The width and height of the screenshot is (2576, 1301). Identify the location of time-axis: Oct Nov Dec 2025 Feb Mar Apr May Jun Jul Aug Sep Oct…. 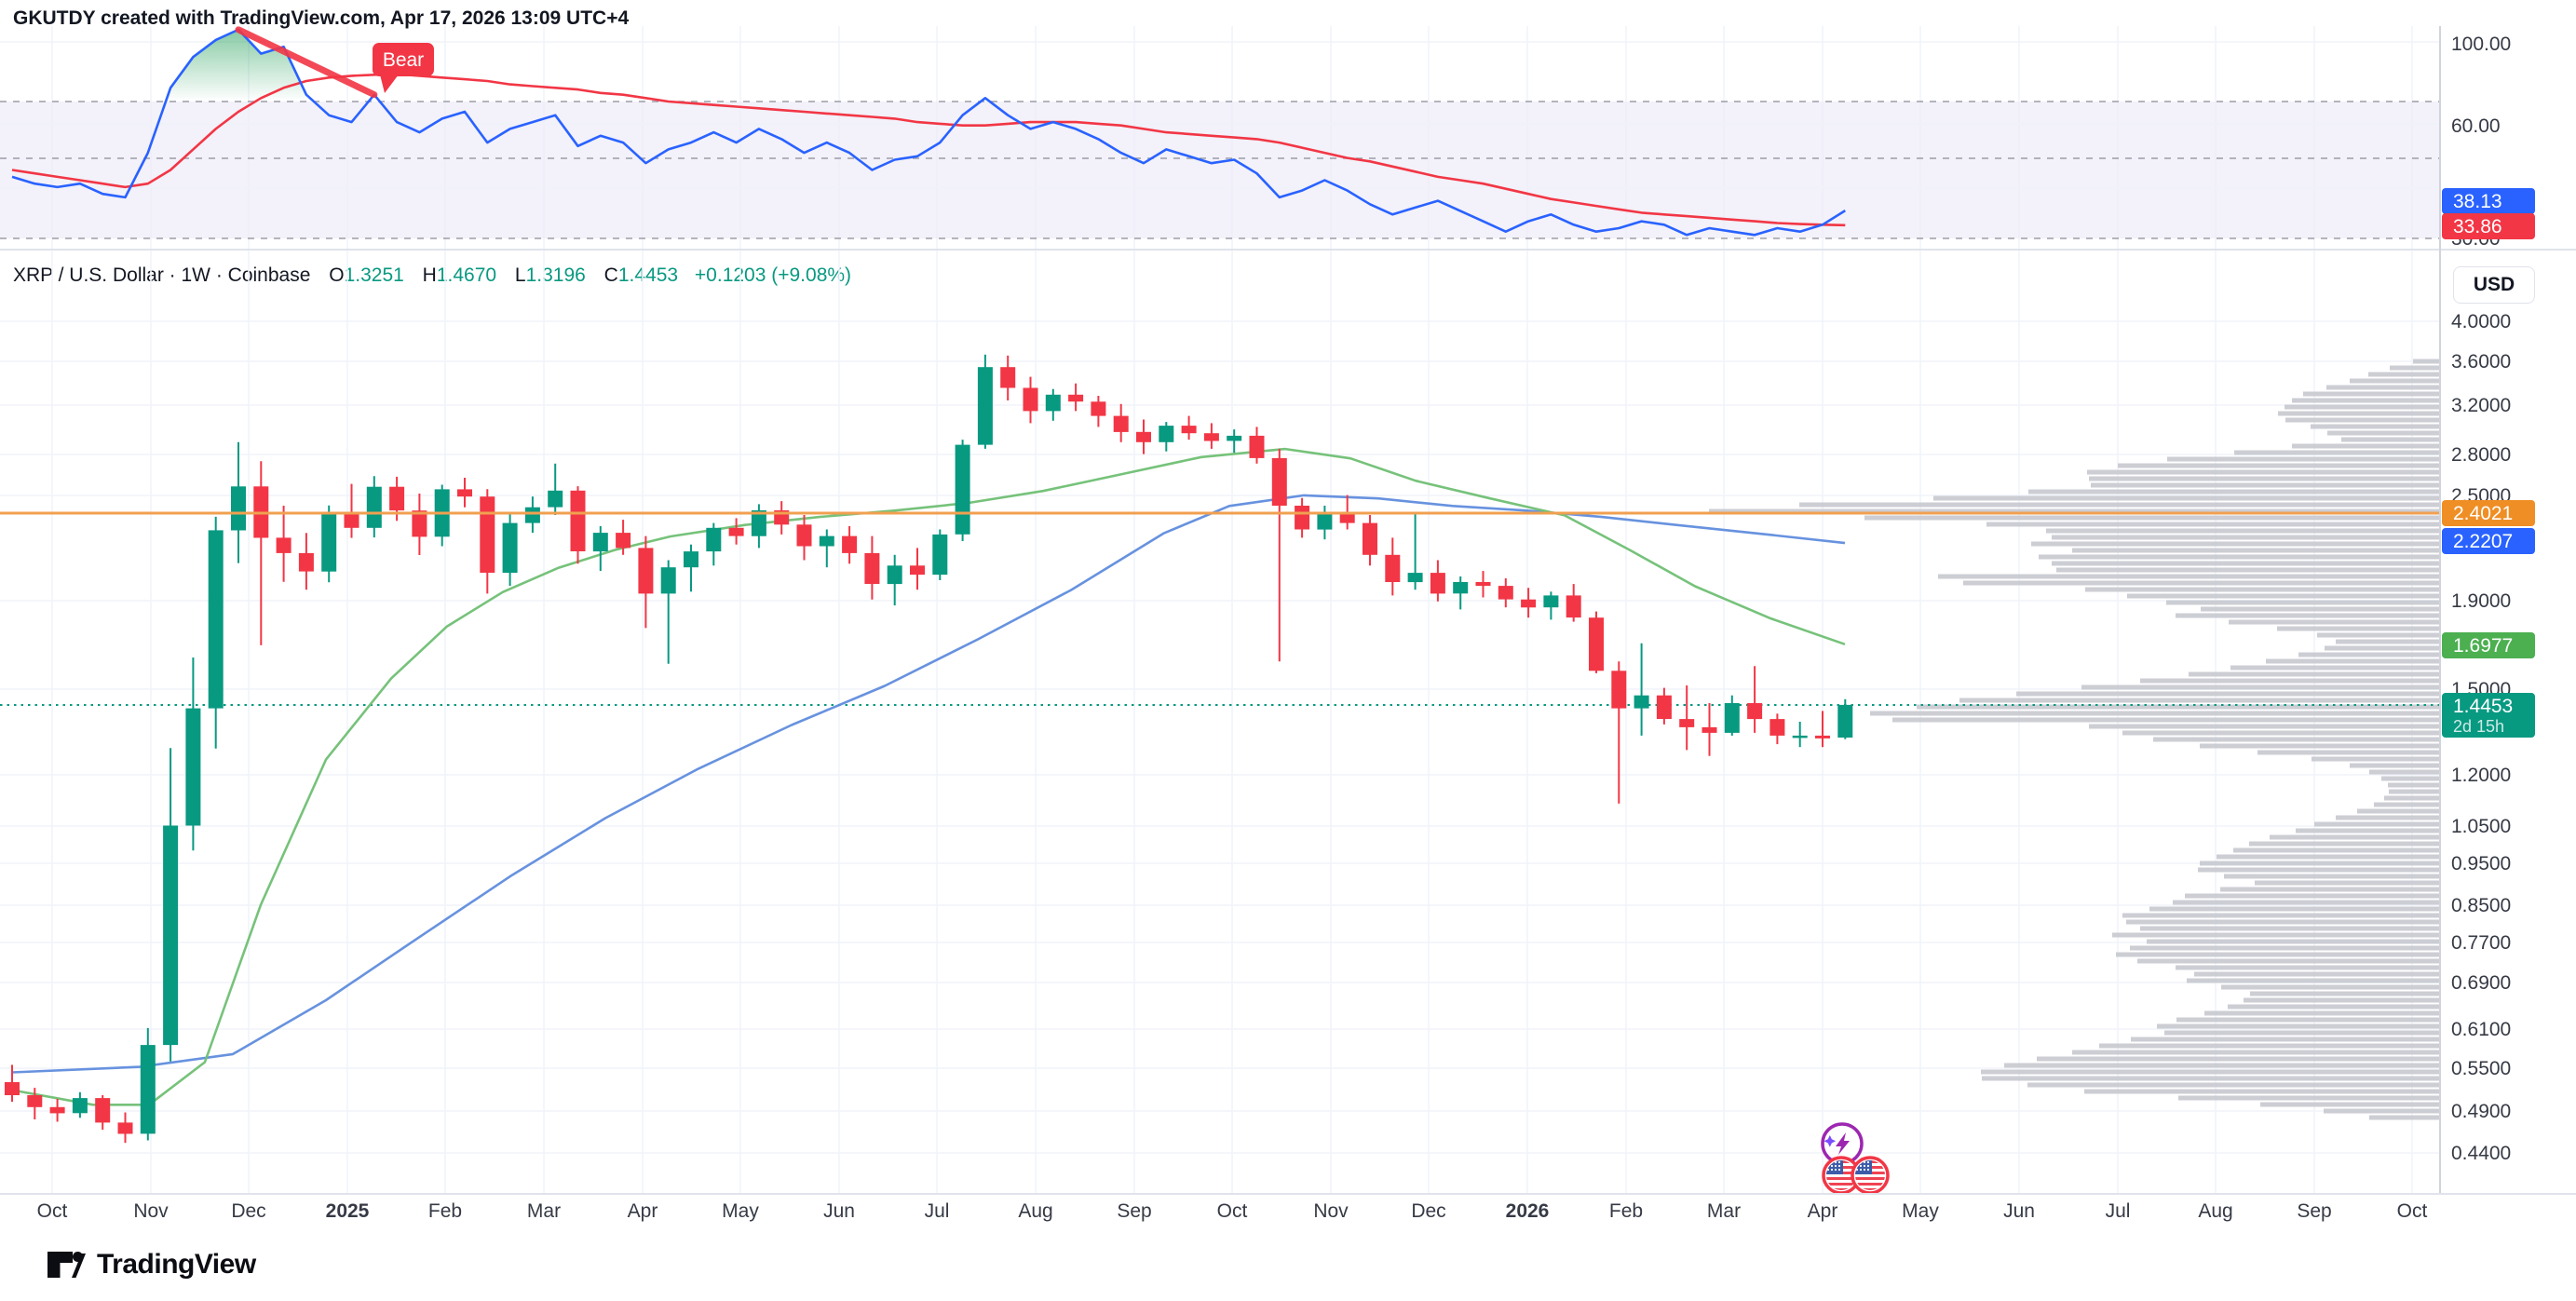
(1288, 1207).